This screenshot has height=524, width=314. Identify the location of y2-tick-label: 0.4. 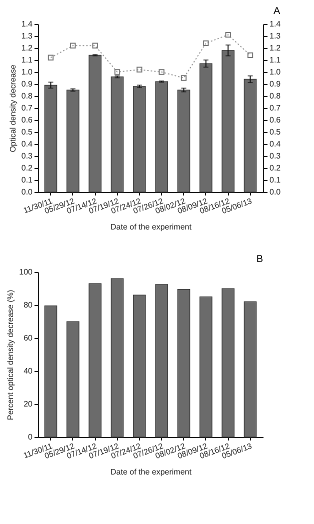
(276, 144).